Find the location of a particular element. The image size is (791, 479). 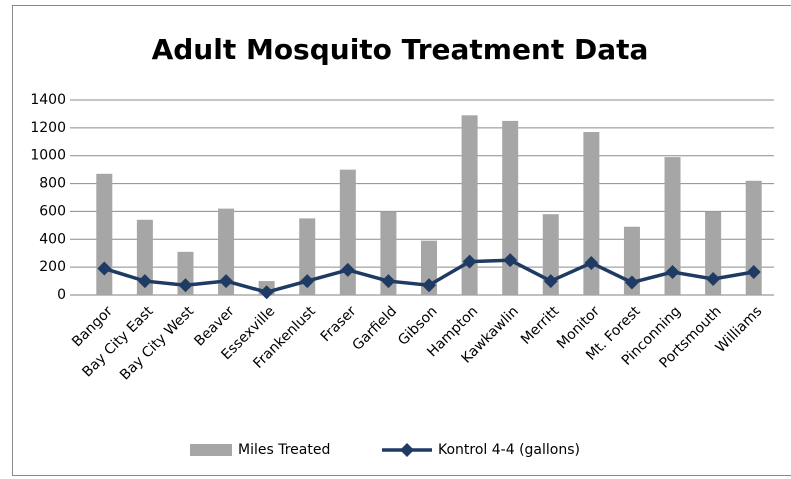

y-tick-label: 0 is located at coordinates (61, 295).